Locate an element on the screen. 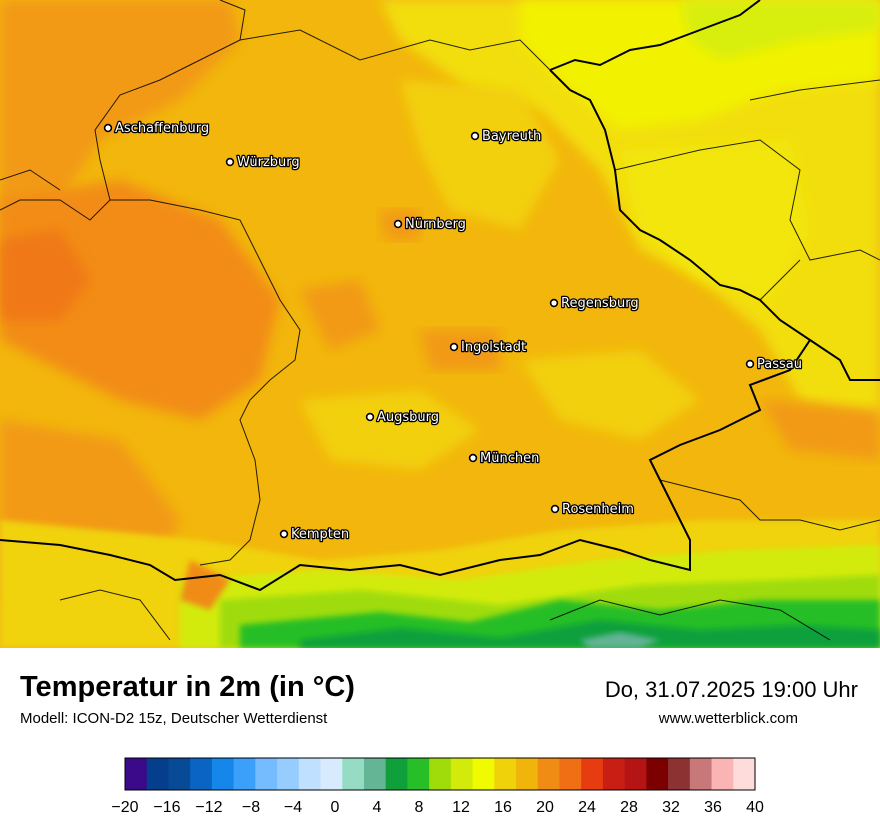 This screenshot has height=830, width=880. city-passau: Passau is located at coordinates (774, 364).